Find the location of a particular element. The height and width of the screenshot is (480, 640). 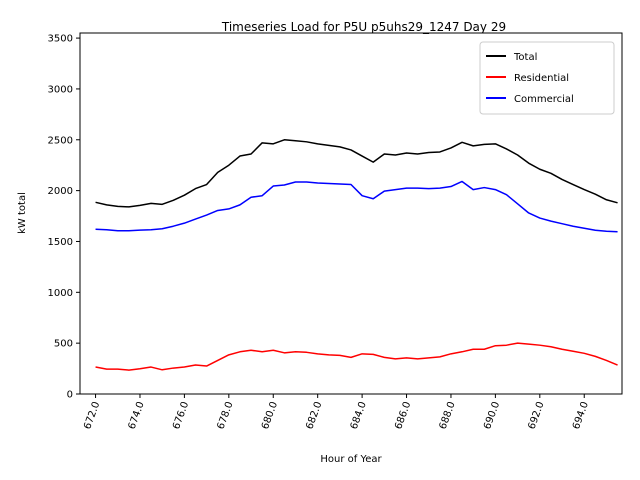

y-tick-label: 2000 is located at coordinates (60, 191).